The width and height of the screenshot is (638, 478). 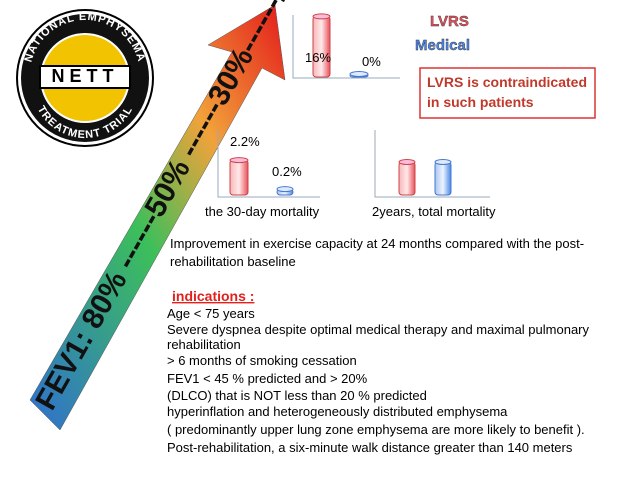 I want to click on value-label: 0%, so click(x=371, y=61).